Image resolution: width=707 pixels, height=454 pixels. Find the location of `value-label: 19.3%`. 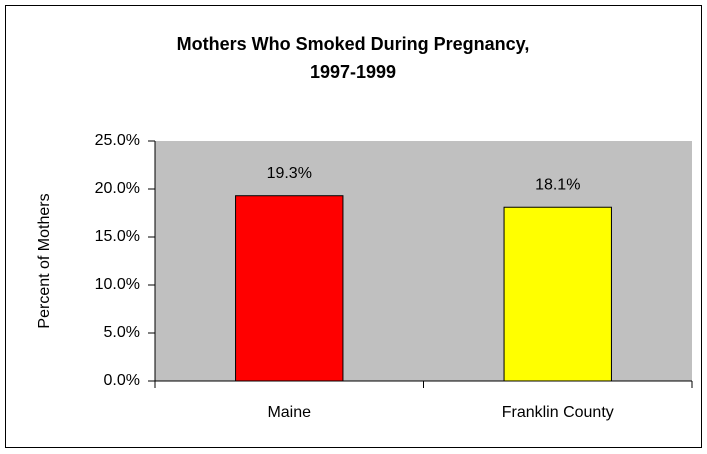

value-label: 19.3% is located at coordinates (289, 173).